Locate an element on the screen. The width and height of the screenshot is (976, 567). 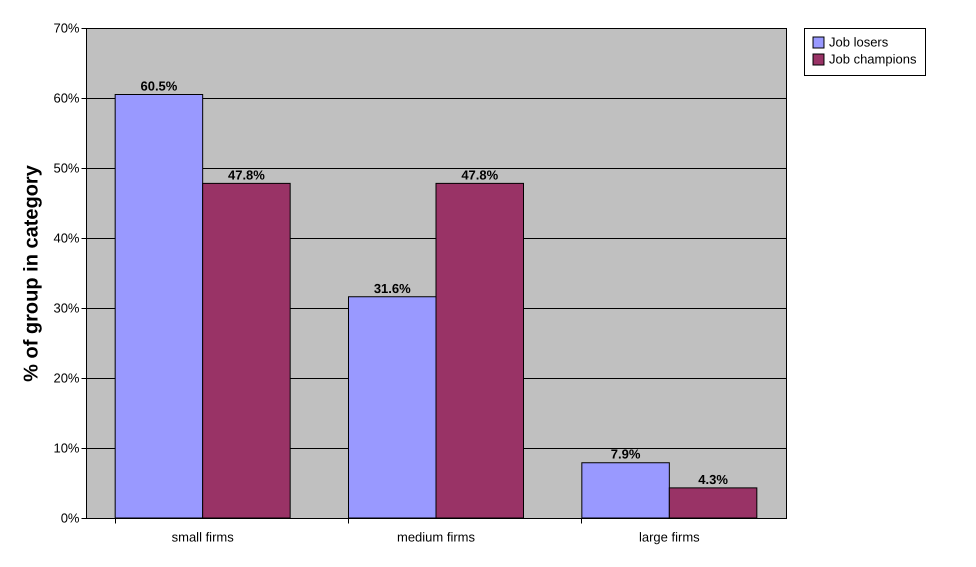
data-label: 60.5% is located at coordinates (159, 86).